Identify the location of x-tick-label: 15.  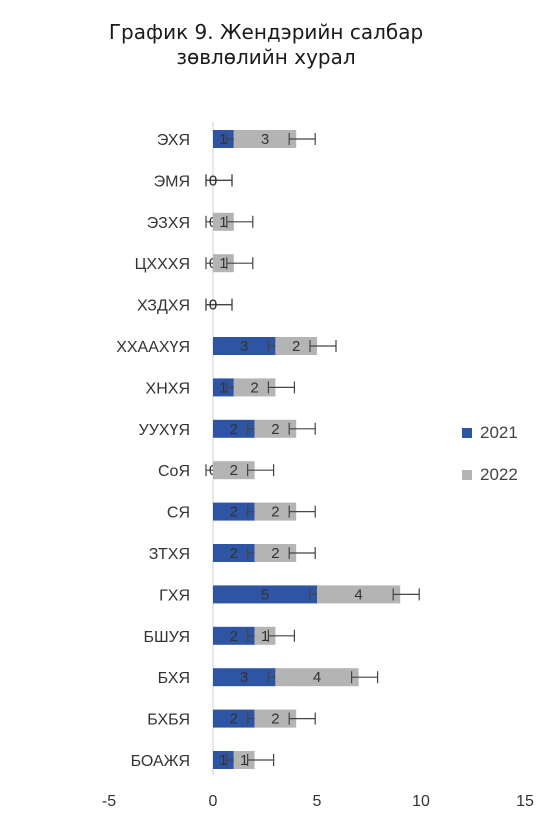
(525, 801).